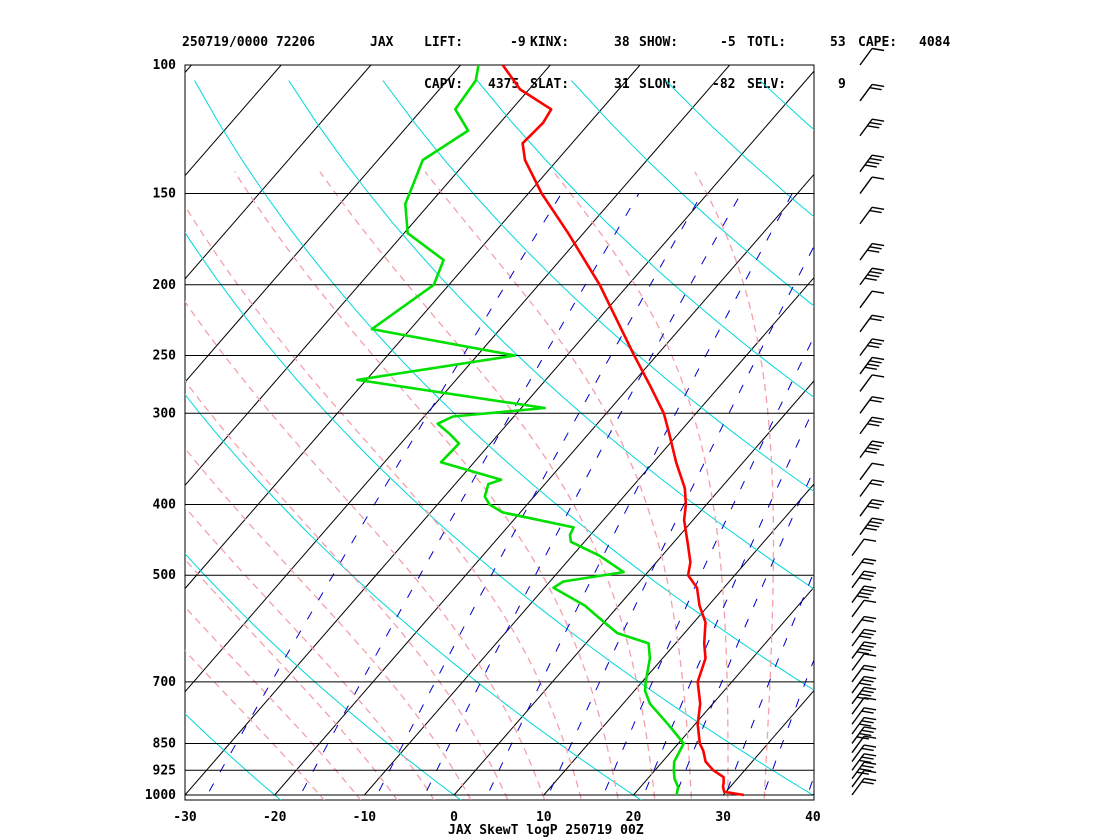 The image size is (1120, 840). What do you see at coordinates (165, 355) in the screenshot?
I see `pressure-tick-label: 250` at bounding box center [165, 355].